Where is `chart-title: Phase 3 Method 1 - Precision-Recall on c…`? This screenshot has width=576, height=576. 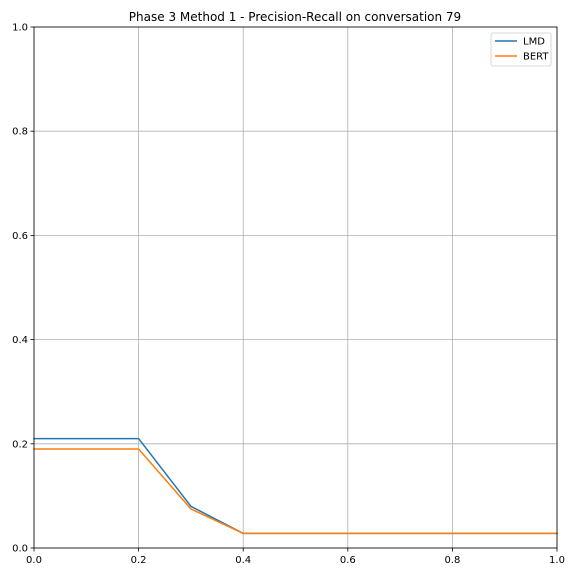 chart-title: Phase 3 Method 1 - Precision-Recall on c… is located at coordinates (295, 17).